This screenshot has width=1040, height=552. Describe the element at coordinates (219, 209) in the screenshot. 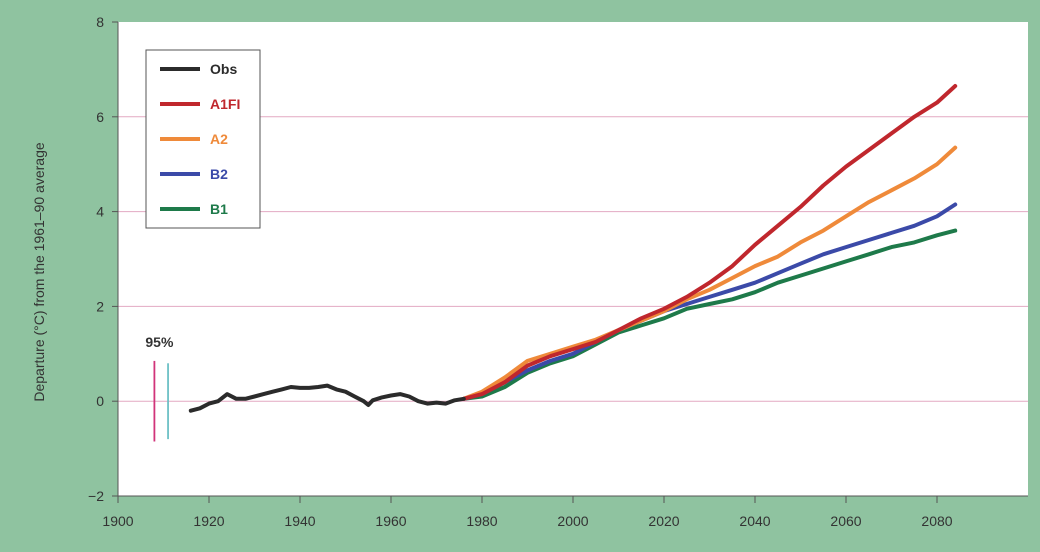

I see `legend-label: B1` at that location.